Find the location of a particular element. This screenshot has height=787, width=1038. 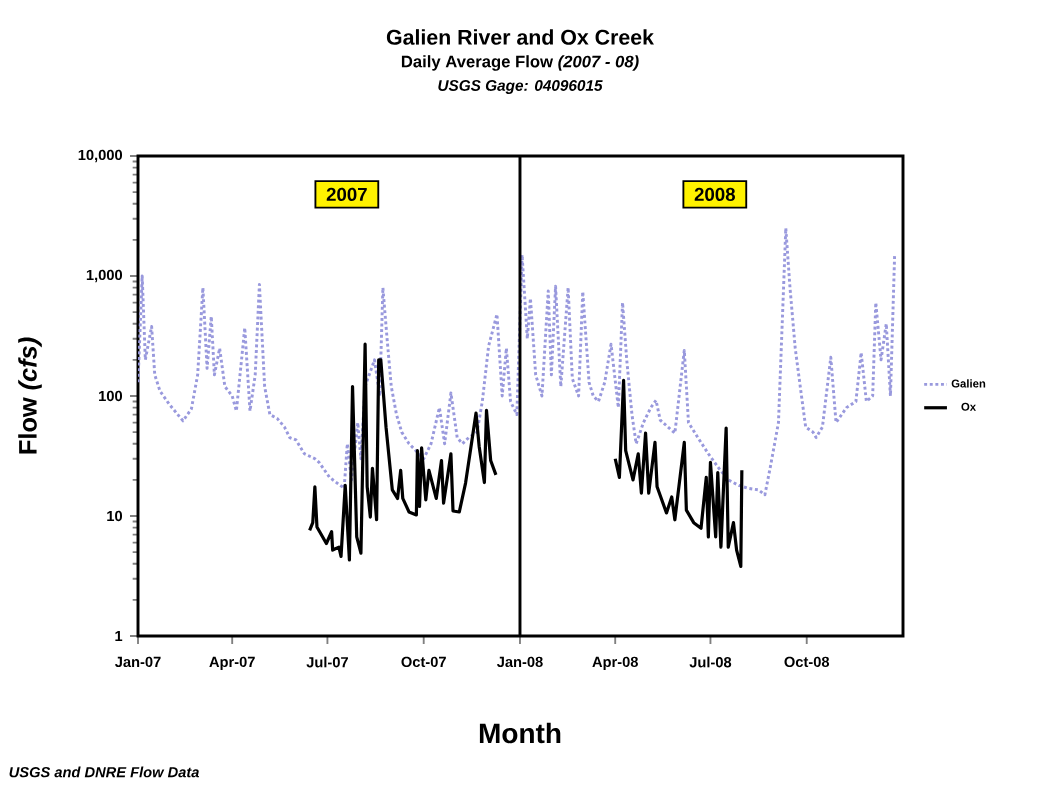

x-tick-label: Apr-07 is located at coordinates (232, 663).